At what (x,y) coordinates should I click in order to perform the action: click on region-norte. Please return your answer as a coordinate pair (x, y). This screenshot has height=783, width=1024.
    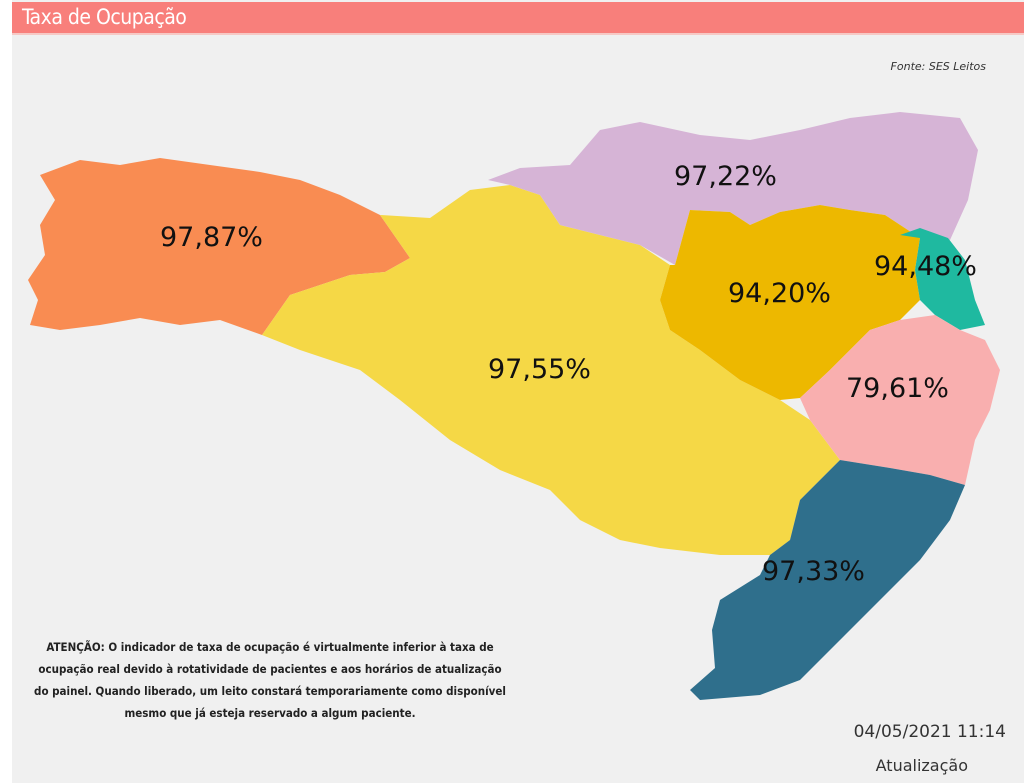
    Looking at the image, I should click on (733, 188).